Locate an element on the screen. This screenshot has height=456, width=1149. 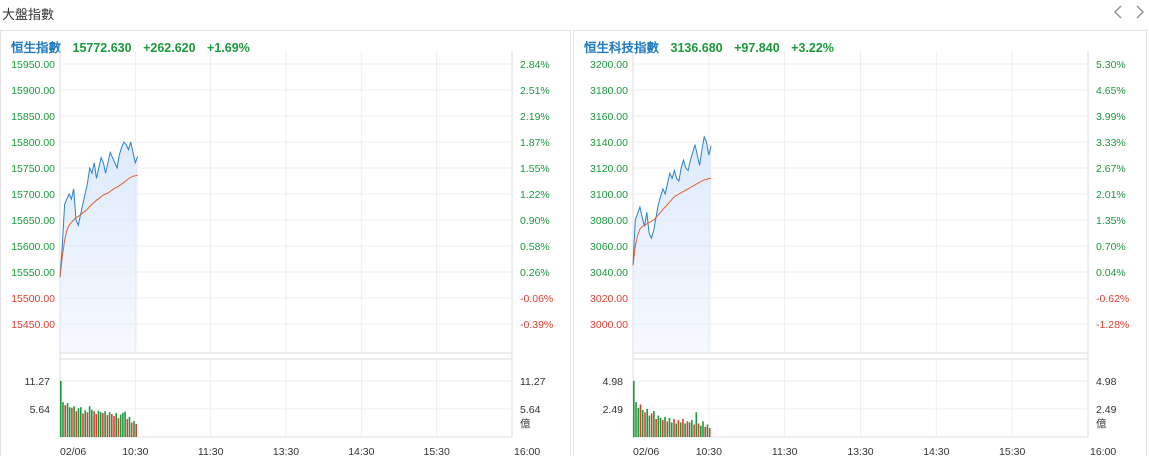
price-tick-label: 3000.00 is located at coordinates (609, 325).